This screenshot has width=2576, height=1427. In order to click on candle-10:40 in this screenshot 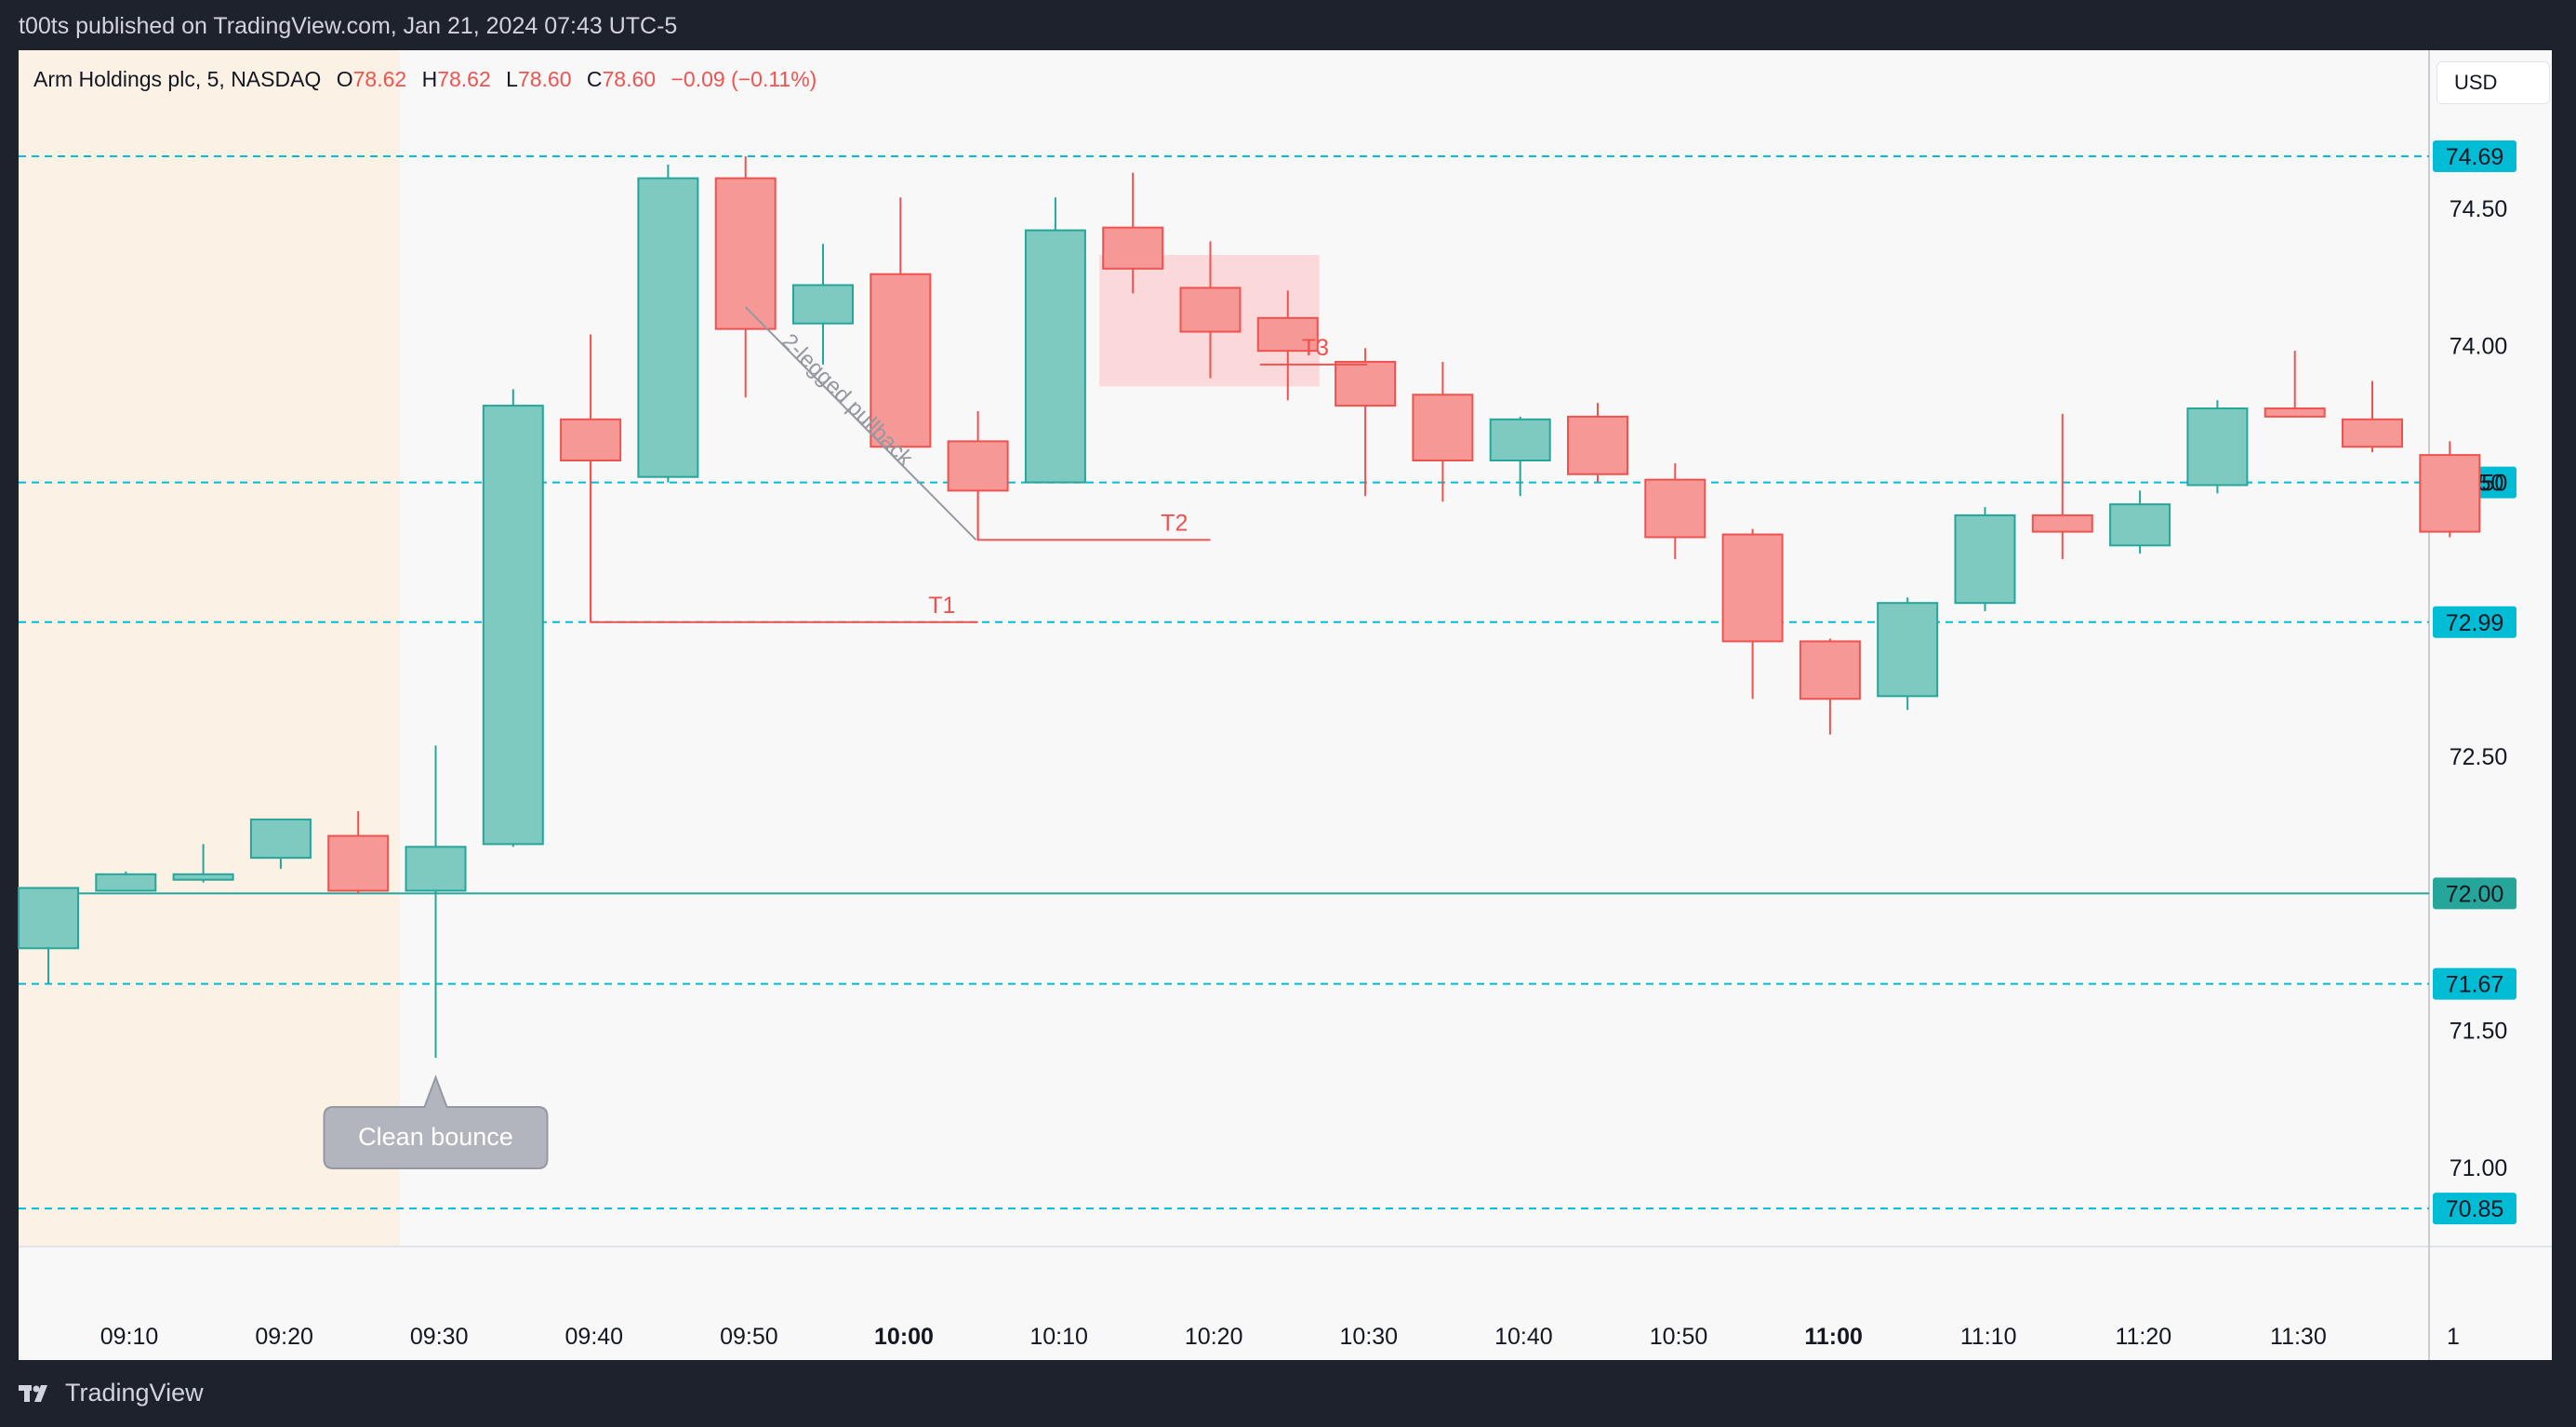, I will do `click(1520, 456)`.